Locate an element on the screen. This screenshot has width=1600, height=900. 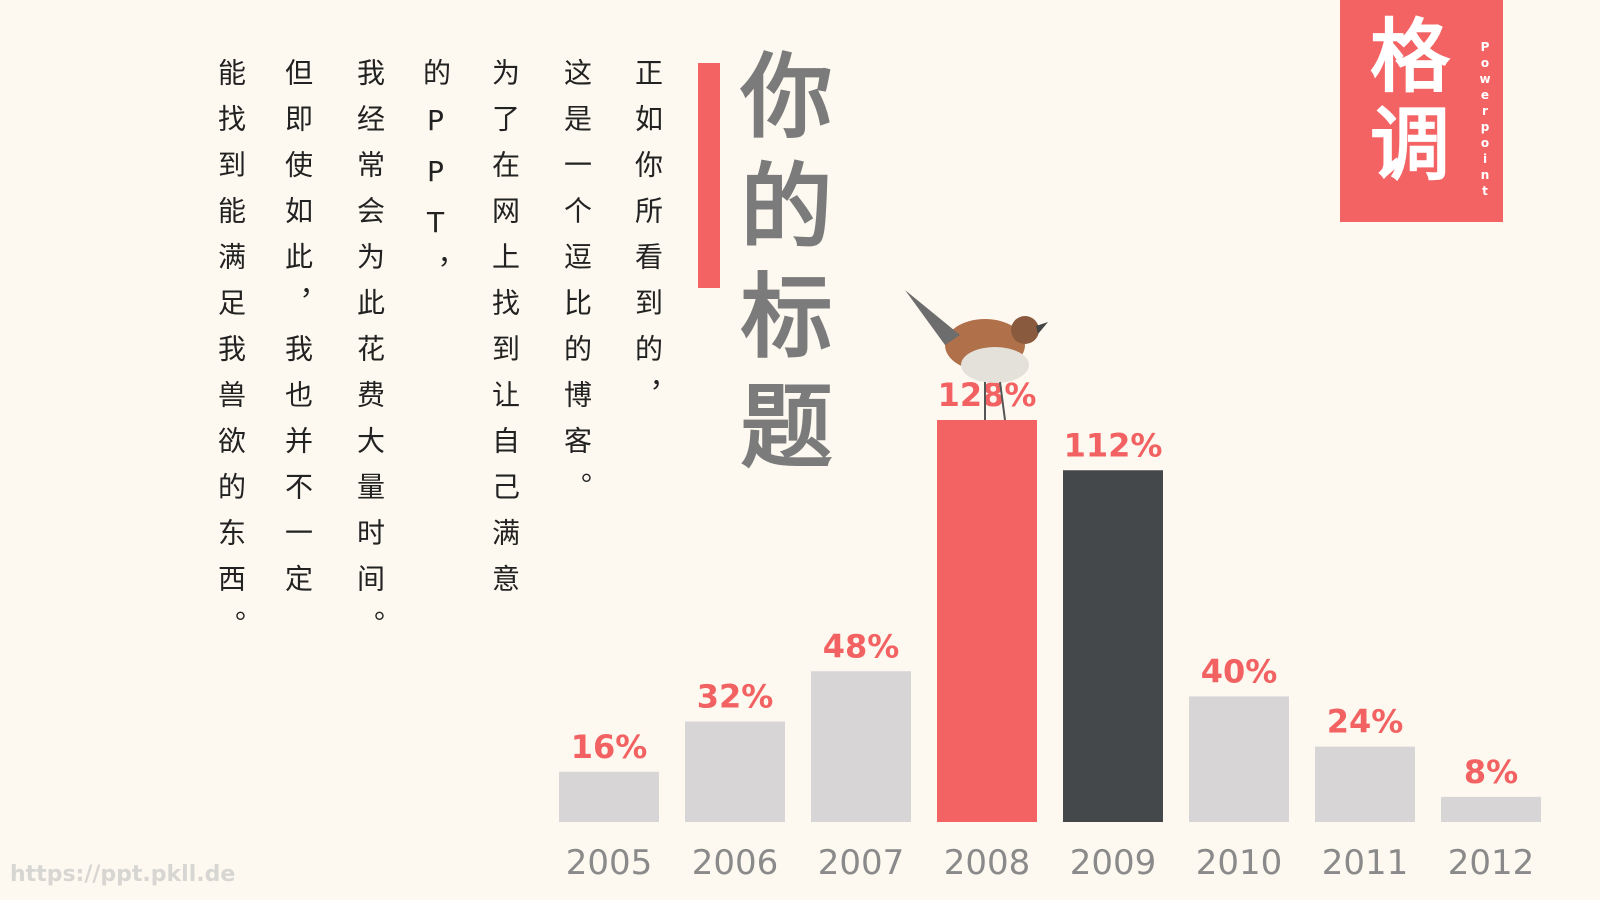
logo-subtitle: Powerpoint is located at coordinates (1485, 120).